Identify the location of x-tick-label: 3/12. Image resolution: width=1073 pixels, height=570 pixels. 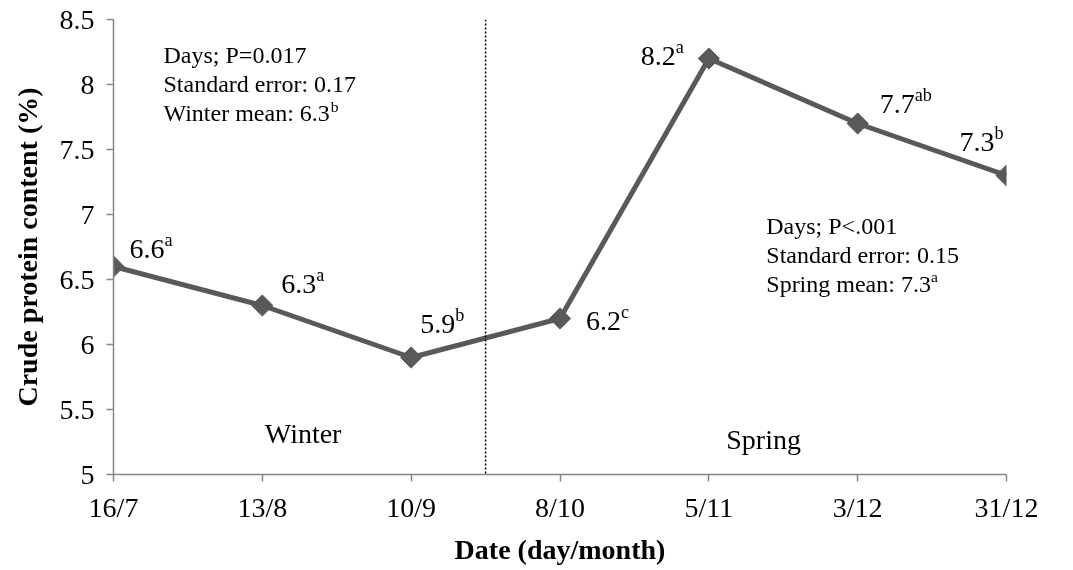
(857, 507).